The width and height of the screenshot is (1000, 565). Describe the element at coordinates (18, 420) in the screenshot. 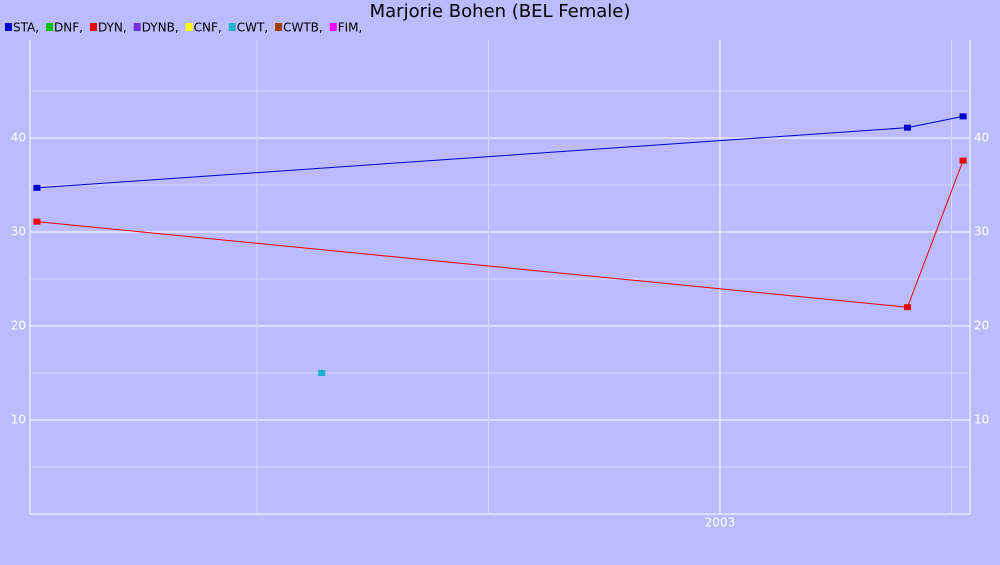

I see `y-tick-label: 10` at that location.